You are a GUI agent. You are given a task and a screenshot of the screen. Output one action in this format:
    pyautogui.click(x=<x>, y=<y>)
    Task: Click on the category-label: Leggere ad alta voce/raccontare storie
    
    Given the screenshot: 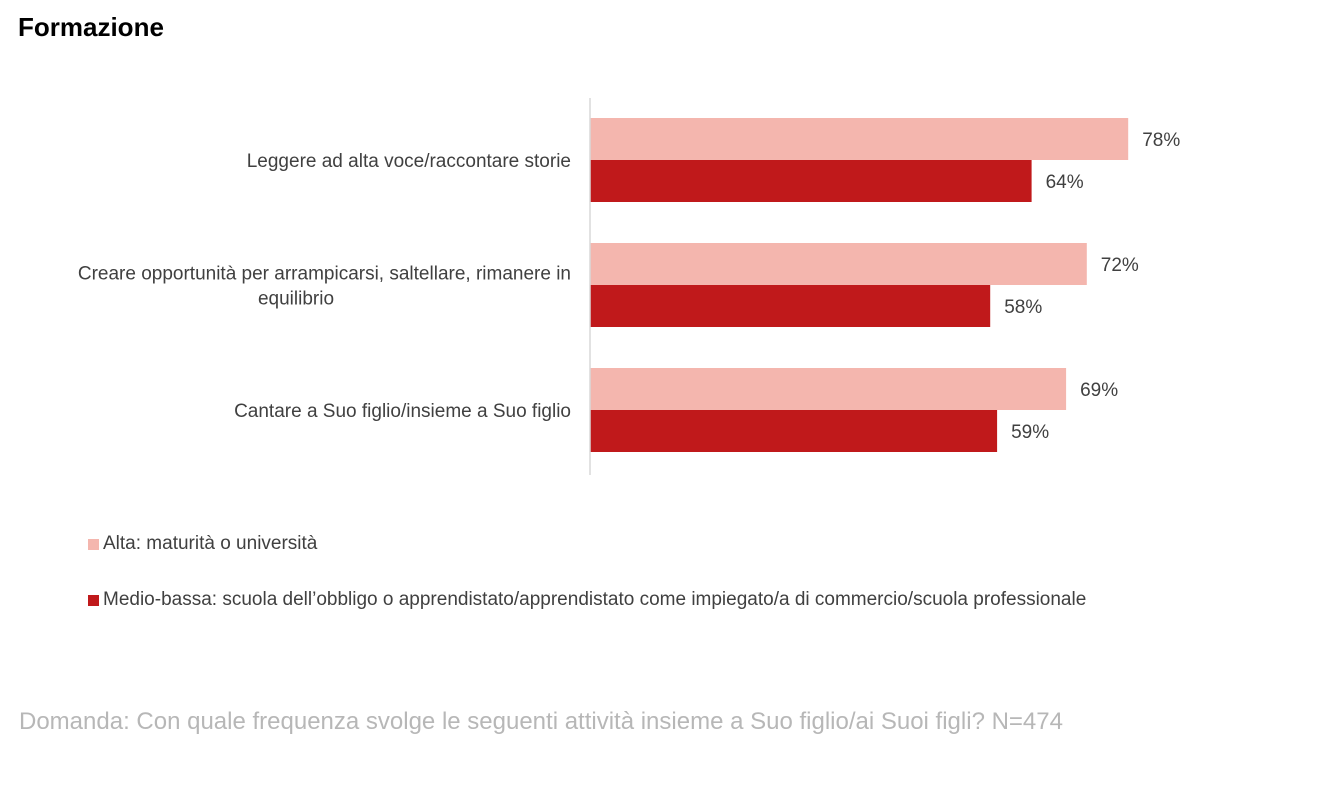 What is the action you would take?
    pyautogui.click(x=409, y=161)
    